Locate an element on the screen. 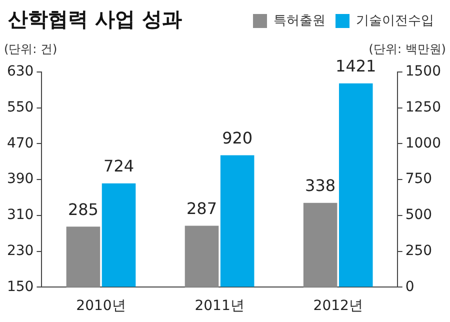 This screenshot has width=450, height=322. y-tick-label: 310 is located at coordinates (20, 215).